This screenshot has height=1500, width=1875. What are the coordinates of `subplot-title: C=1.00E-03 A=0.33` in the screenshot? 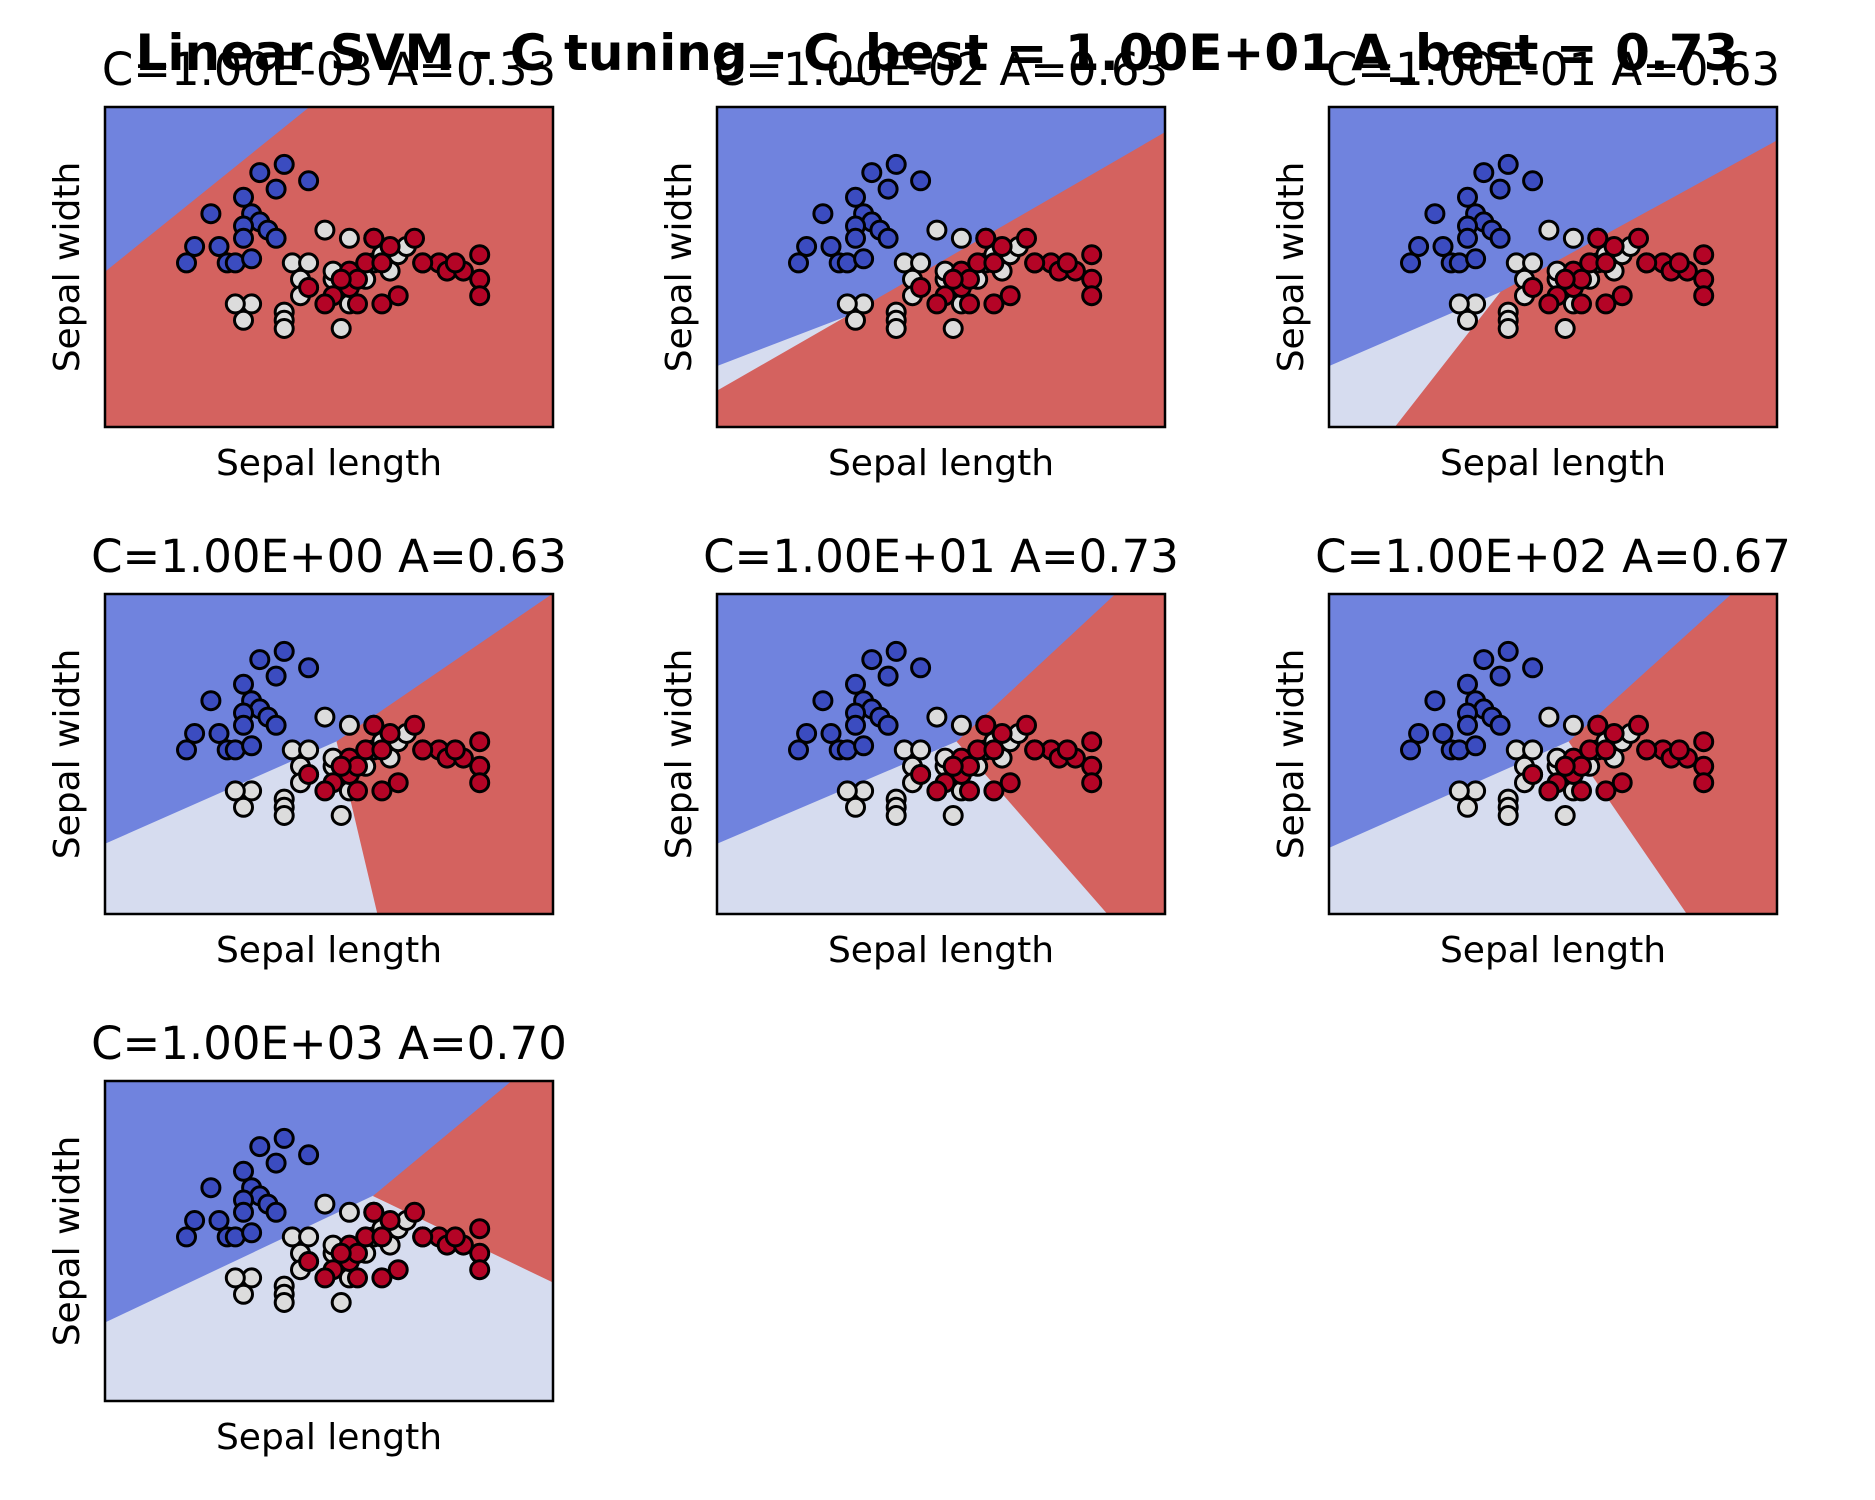 It's located at (329, 69).